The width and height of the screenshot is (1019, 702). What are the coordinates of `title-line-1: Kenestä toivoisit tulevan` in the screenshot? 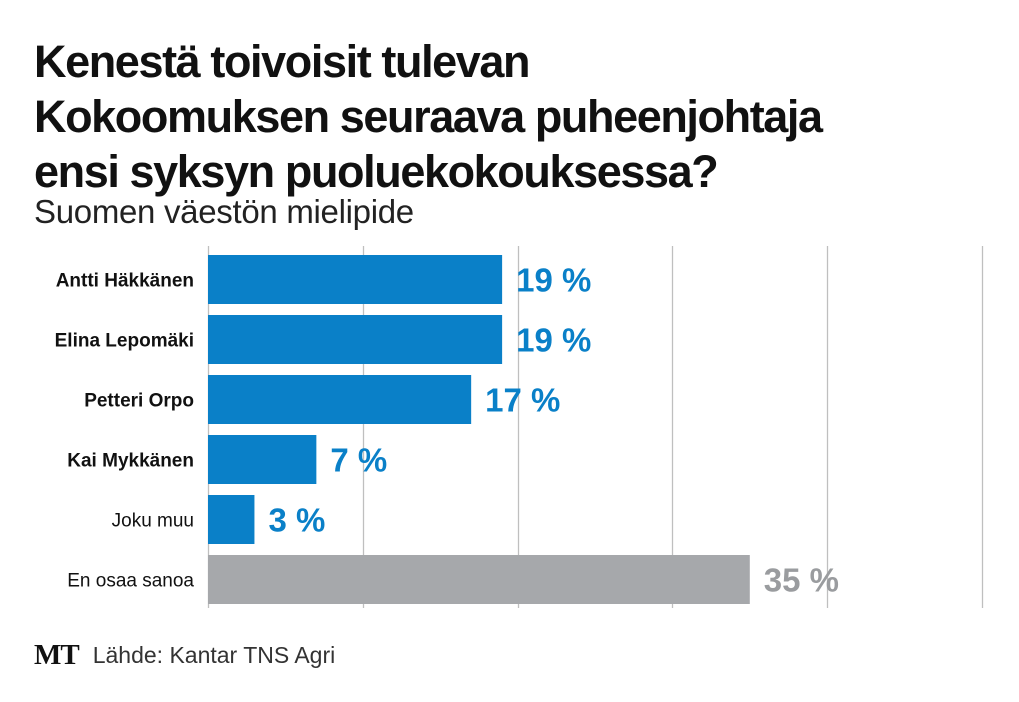 It's located at (282, 61).